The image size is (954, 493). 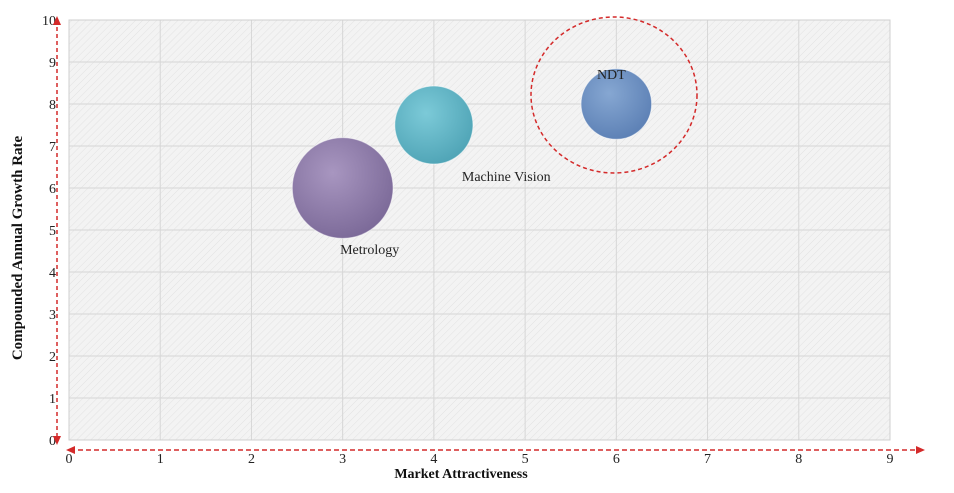 What do you see at coordinates (49, 21) in the screenshot?
I see `y-tick-label: 10` at bounding box center [49, 21].